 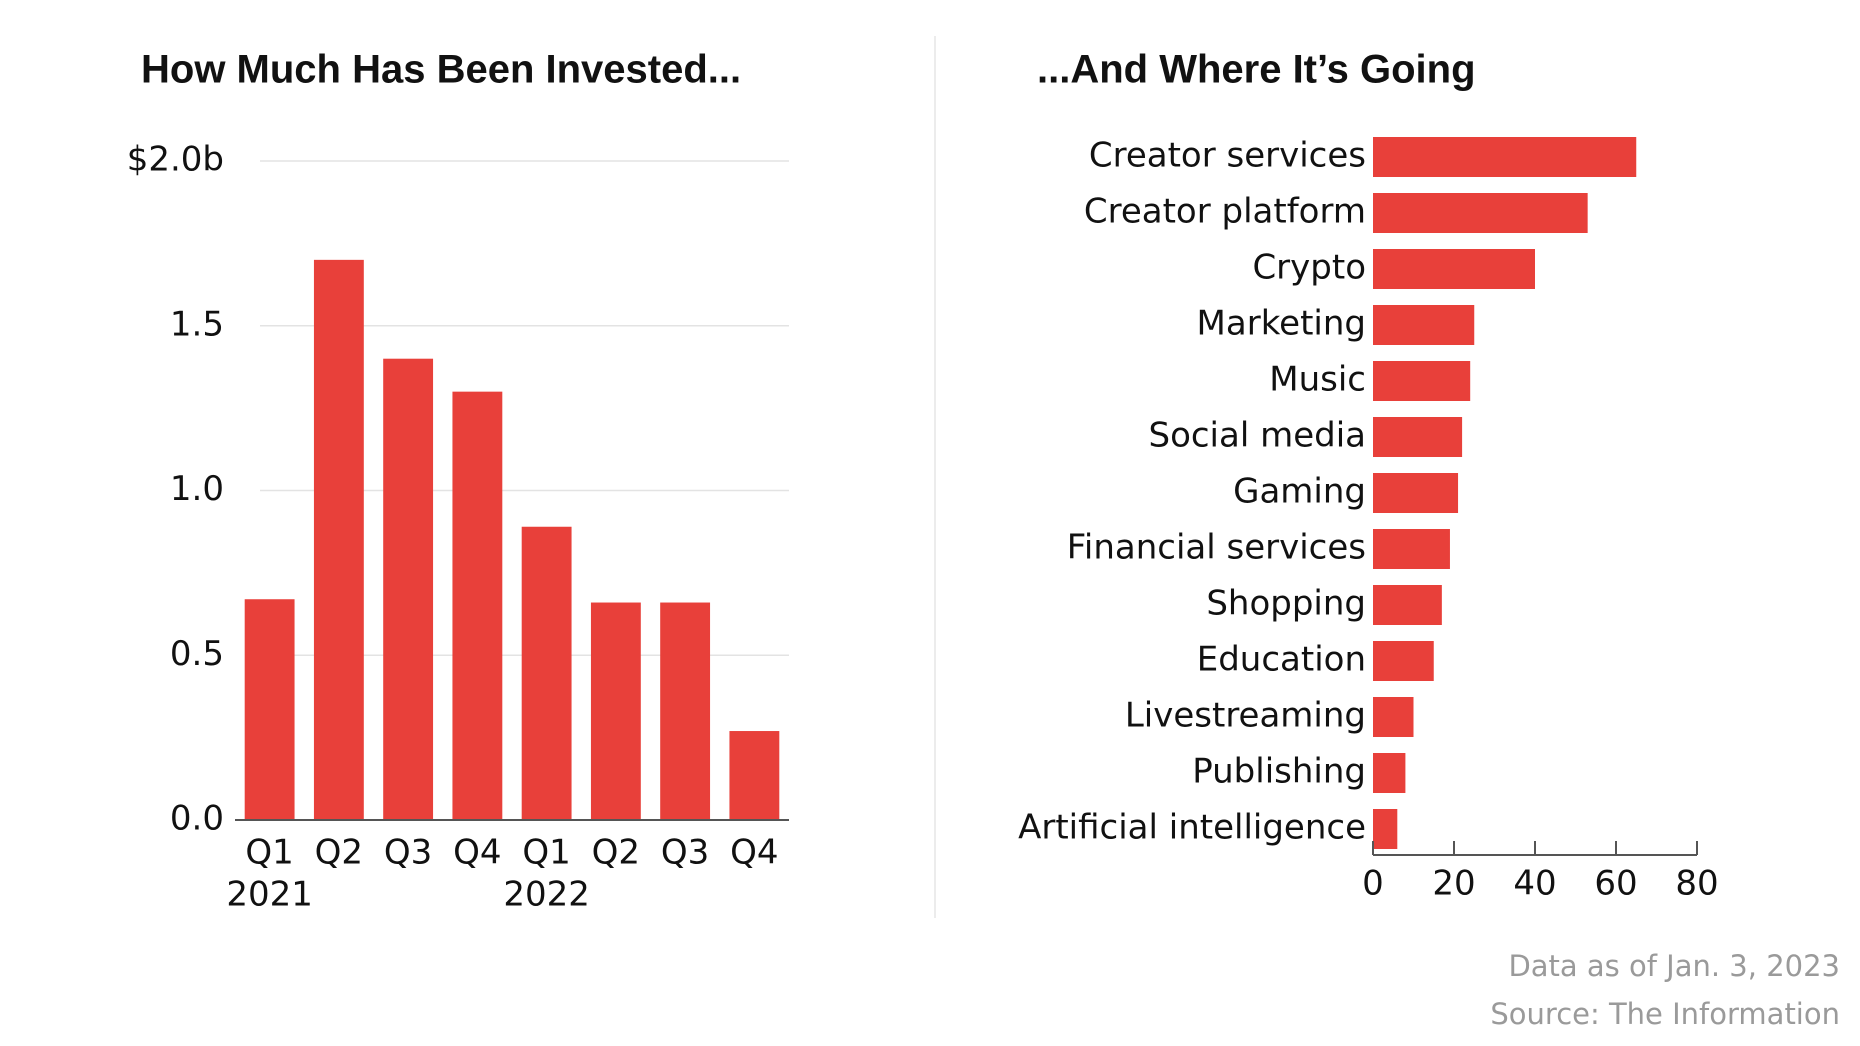 I want to click on y-tick-label: Publishing, so click(x=1279, y=772).